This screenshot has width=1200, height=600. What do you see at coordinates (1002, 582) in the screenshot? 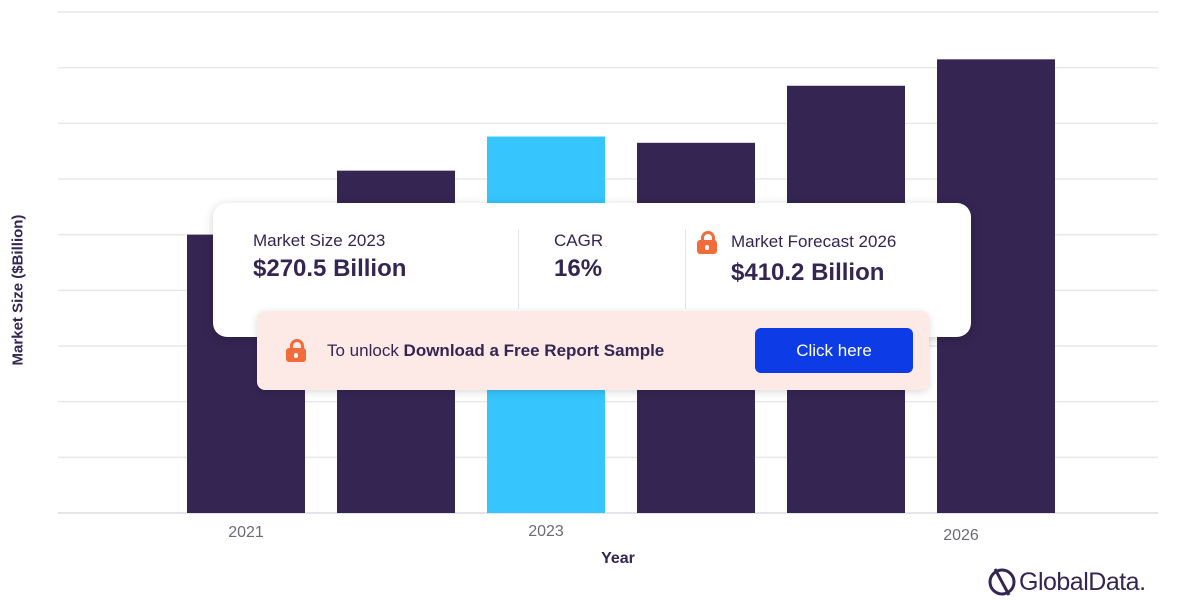
I see `globaldata-logo-icon` at bounding box center [1002, 582].